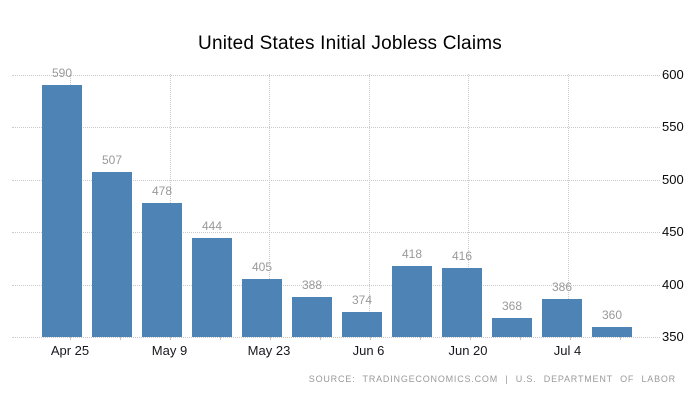  Describe the element at coordinates (462, 255) in the screenshot. I see `bar-value-label: 416` at that location.